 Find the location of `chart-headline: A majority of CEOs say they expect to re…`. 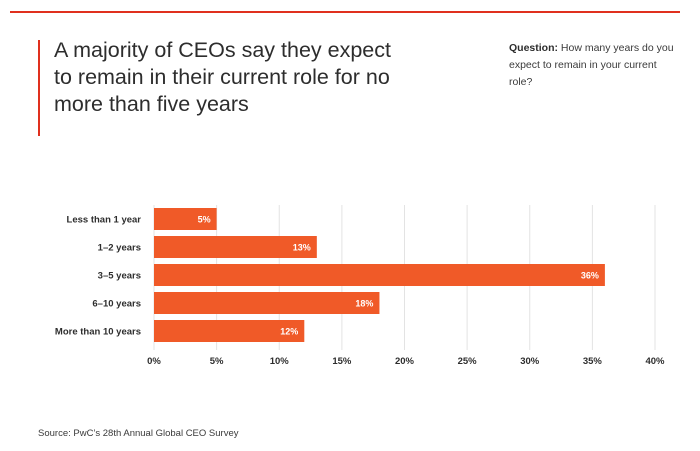

chart-headline: A majority of CEOs say they expect to re… is located at coordinates (222, 77).